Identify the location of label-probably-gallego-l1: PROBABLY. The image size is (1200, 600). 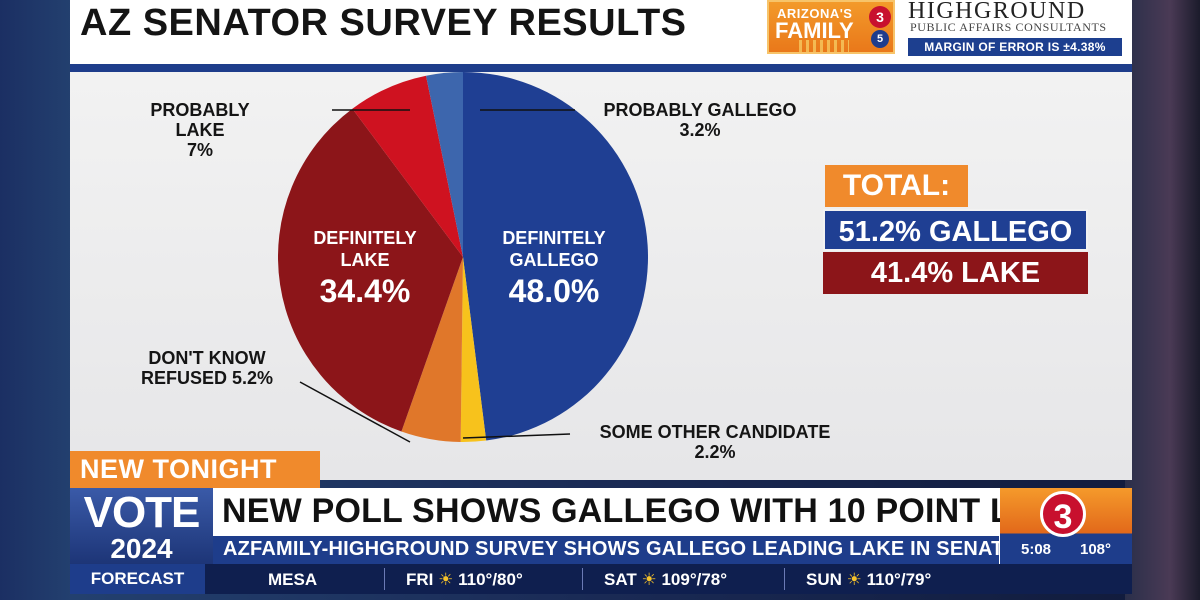
(653, 110).